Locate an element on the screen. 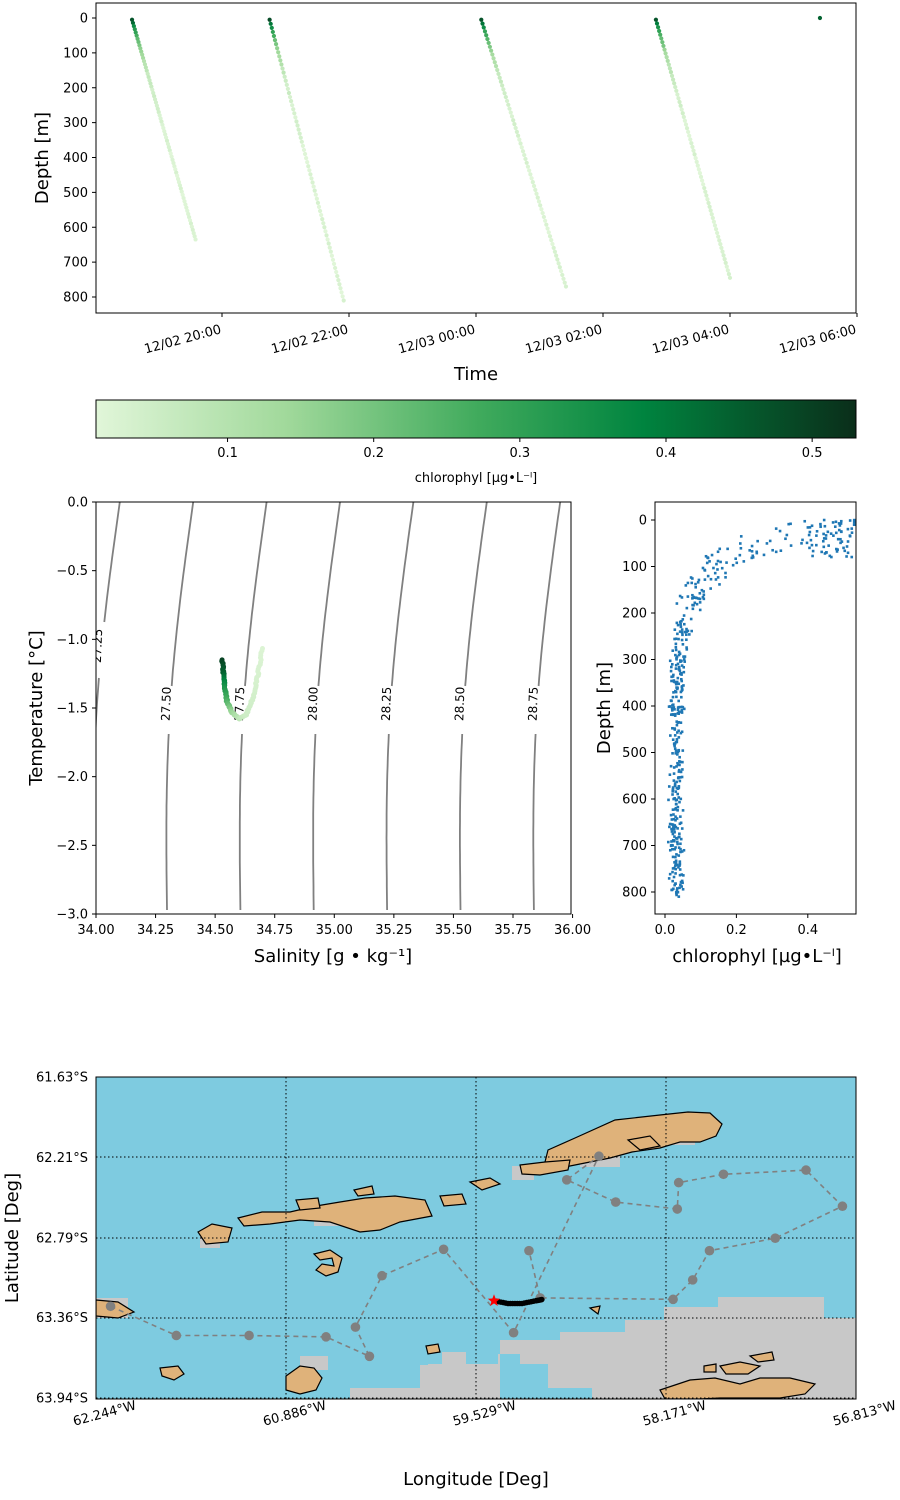 This screenshot has width=900, height=1500. map-ytick-label: 62.21°S is located at coordinates (62, 1158).